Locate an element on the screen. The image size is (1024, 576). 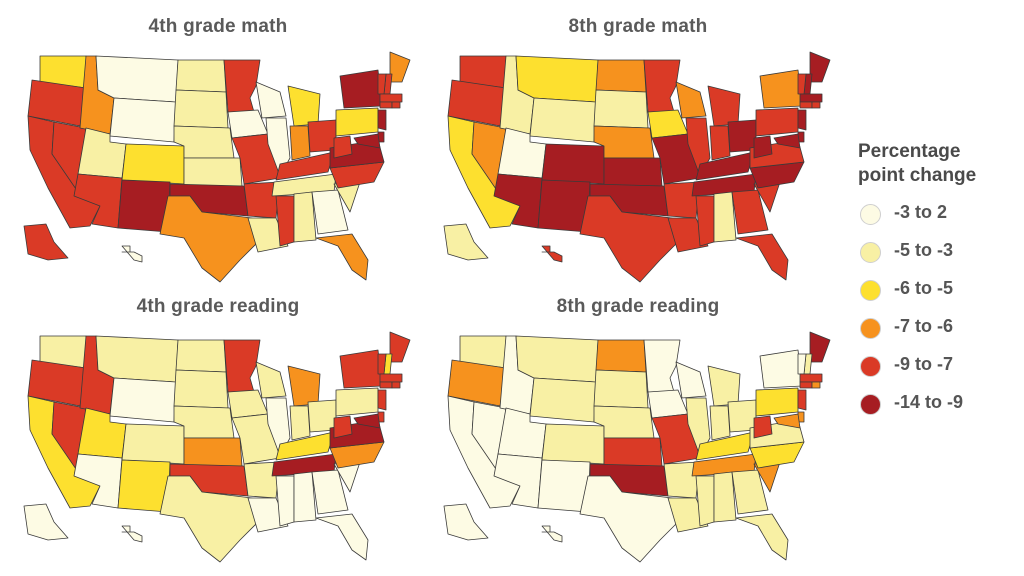
legend-item: -3 to 2 is located at coordinates (938, 217).